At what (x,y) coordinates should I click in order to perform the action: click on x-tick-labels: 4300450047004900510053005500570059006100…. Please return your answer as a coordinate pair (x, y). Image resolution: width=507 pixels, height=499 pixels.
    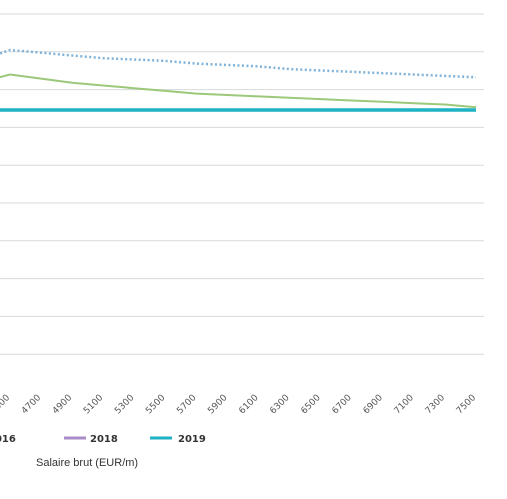
    Looking at the image, I should click on (239, 404).